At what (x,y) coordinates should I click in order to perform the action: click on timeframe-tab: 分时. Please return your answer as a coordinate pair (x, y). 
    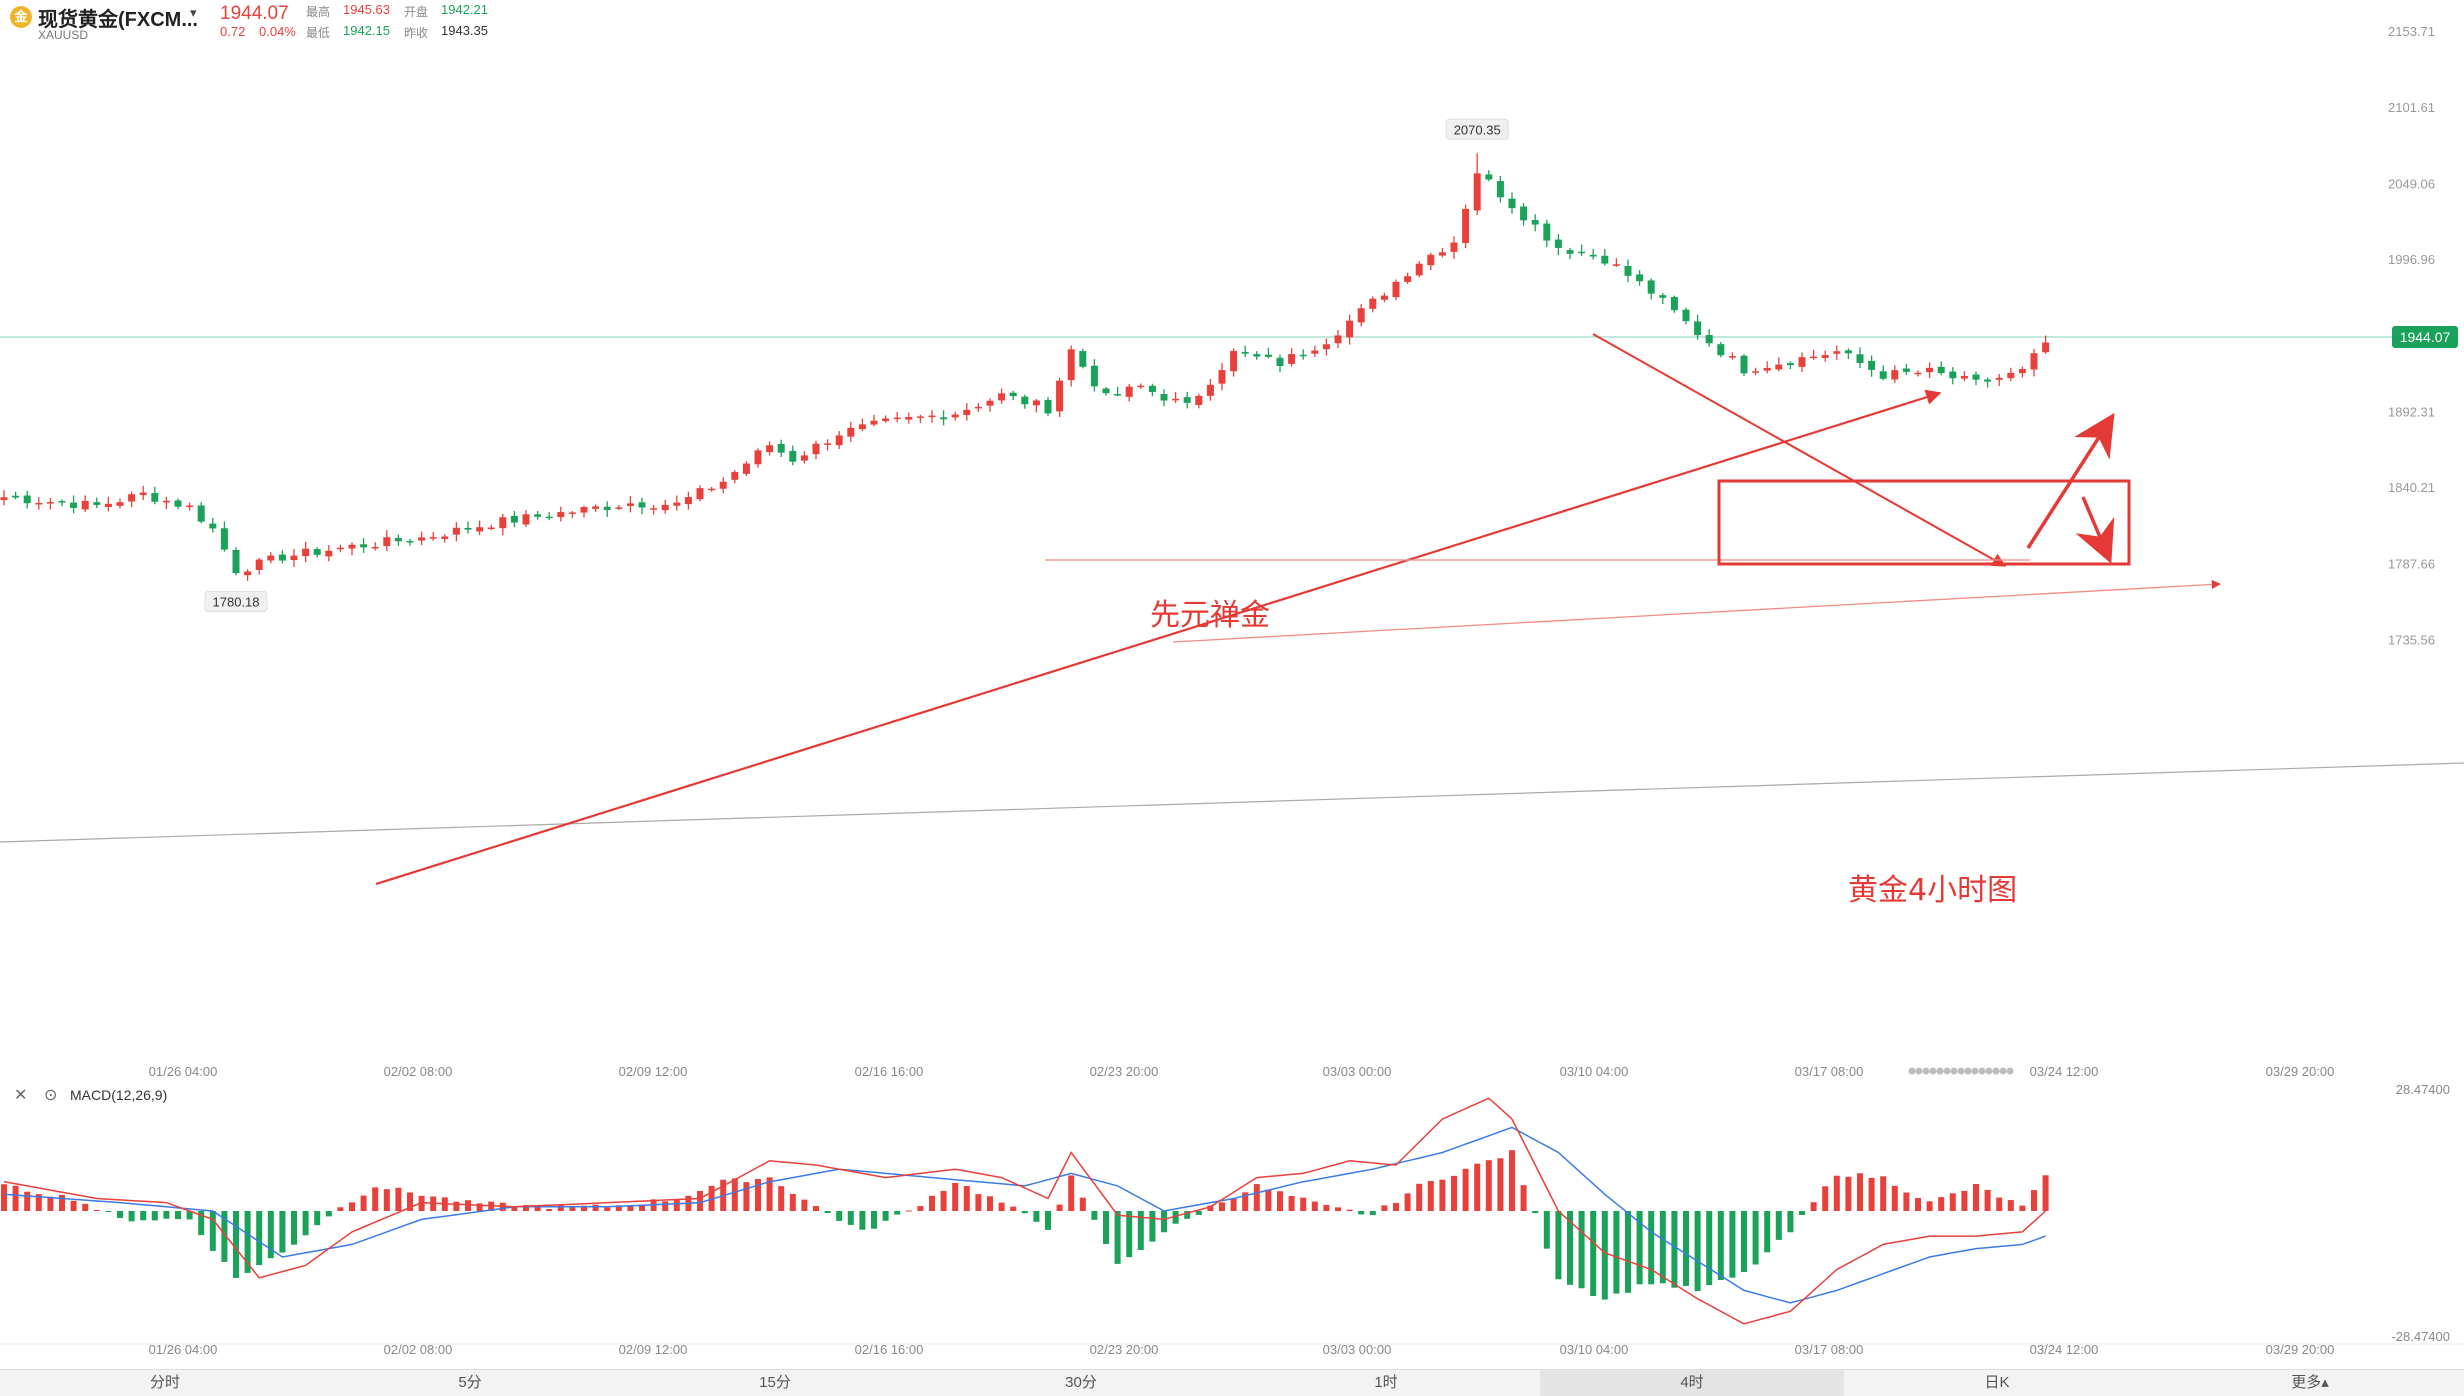
    Looking at the image, I should click on (164, 1382).